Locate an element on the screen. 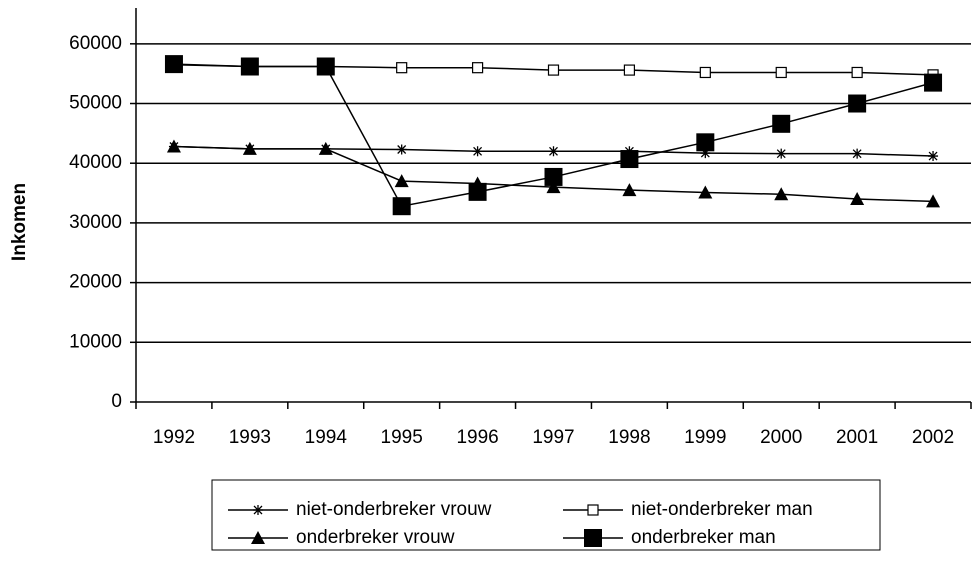 The width and height of the screenshot is (972, 576). y-tick-label: 10000 is located at coordinates (95, 341).